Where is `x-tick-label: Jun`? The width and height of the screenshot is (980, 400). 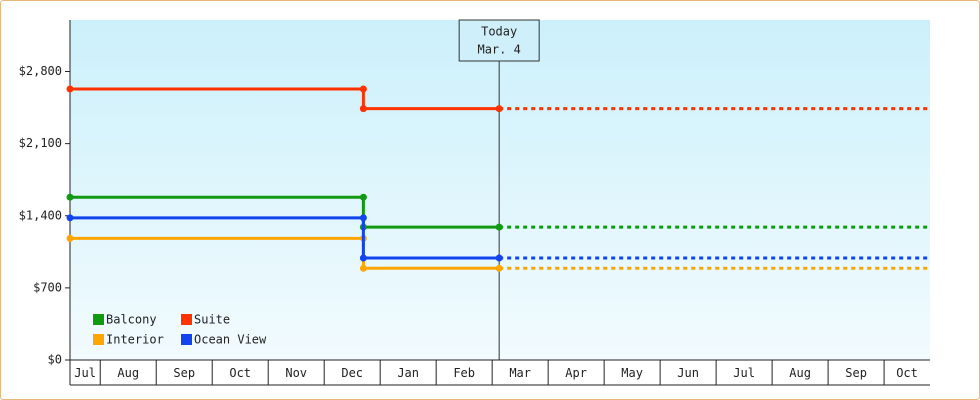 x-tick-label: Jun is located at coordinates (688, 373).